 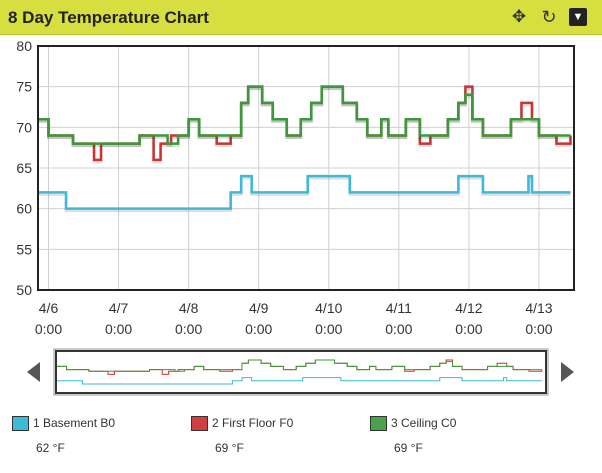 I want to click on navigator-frame, so click(x=301, y=372).